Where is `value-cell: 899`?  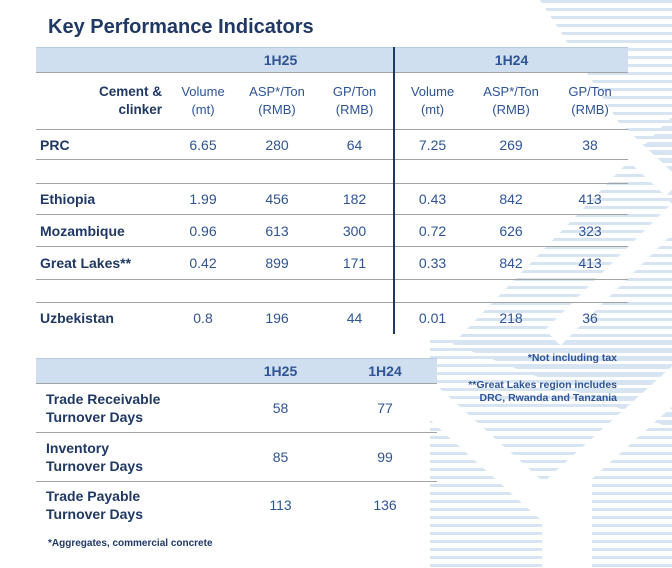
value-cell: 899 is located at coordinates (277, 263).